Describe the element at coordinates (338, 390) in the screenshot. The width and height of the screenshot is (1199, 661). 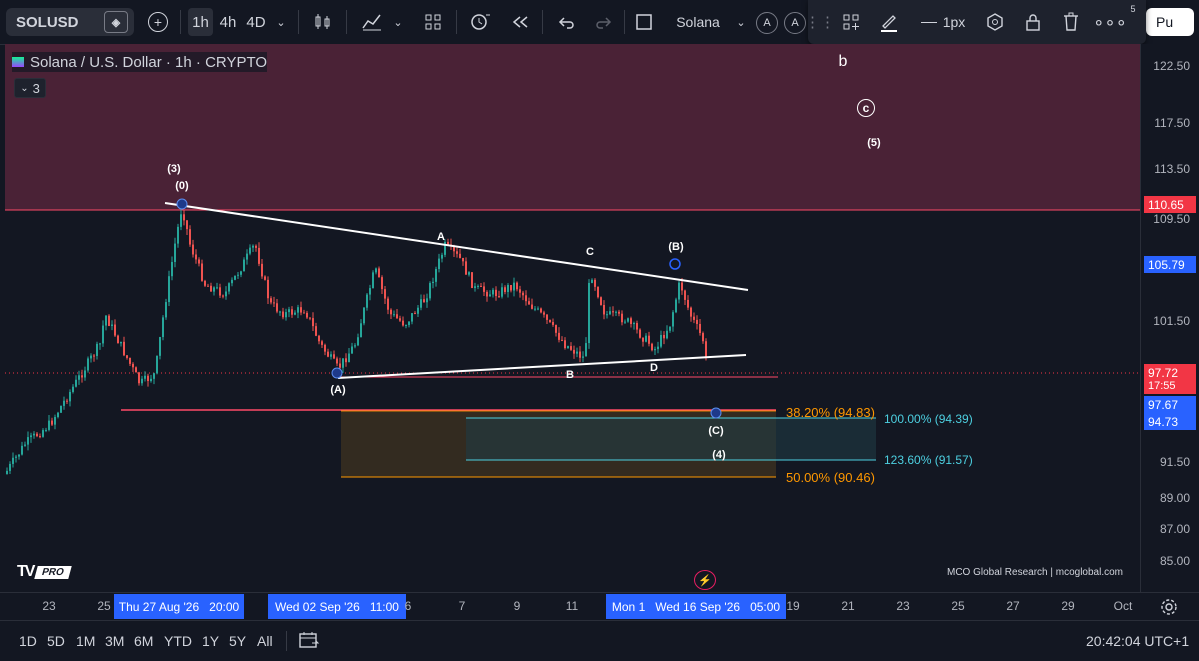
I see `wave-label-a-paren: (A)` at that location.